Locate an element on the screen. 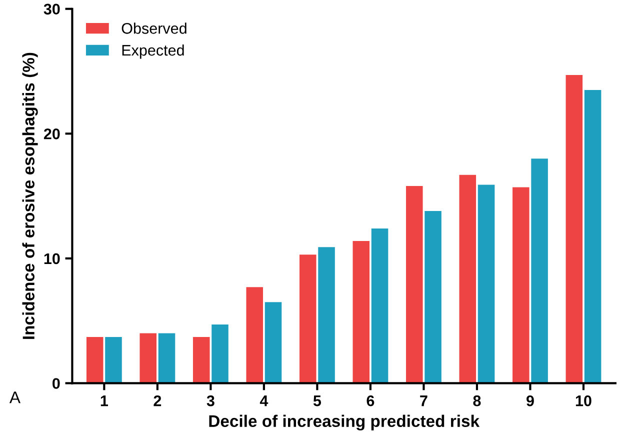 This screenshot has width=628, height=443. y-tick-label: 0 is located at coordinates (56, 383).